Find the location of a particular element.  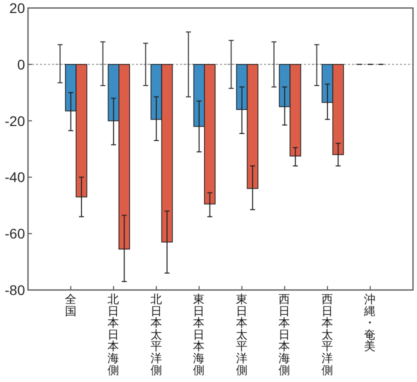

y-tick-label: -80 is located at coordinates (15, 290).